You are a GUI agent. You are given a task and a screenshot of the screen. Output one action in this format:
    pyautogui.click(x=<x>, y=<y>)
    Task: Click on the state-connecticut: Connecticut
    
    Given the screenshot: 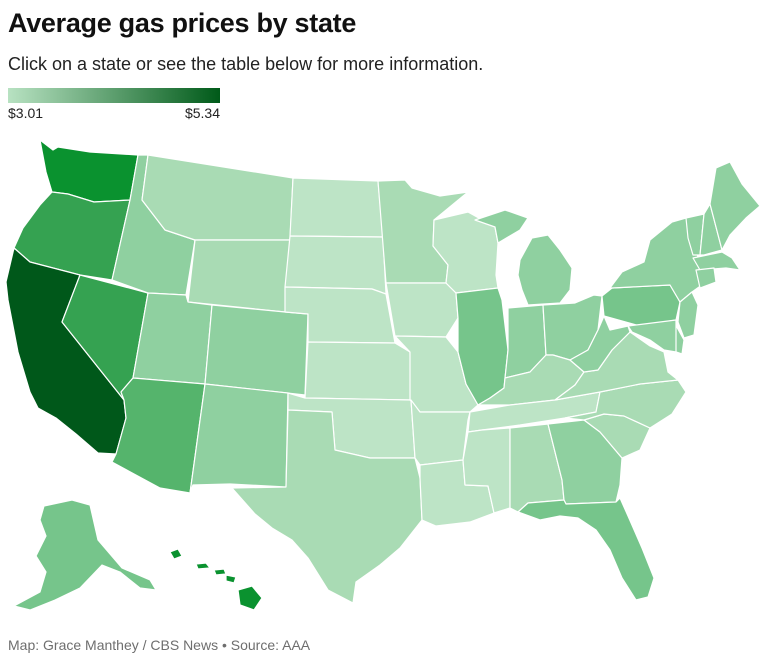 What is the action you would take?
    pyautogui.click(x=706, y=278)
    